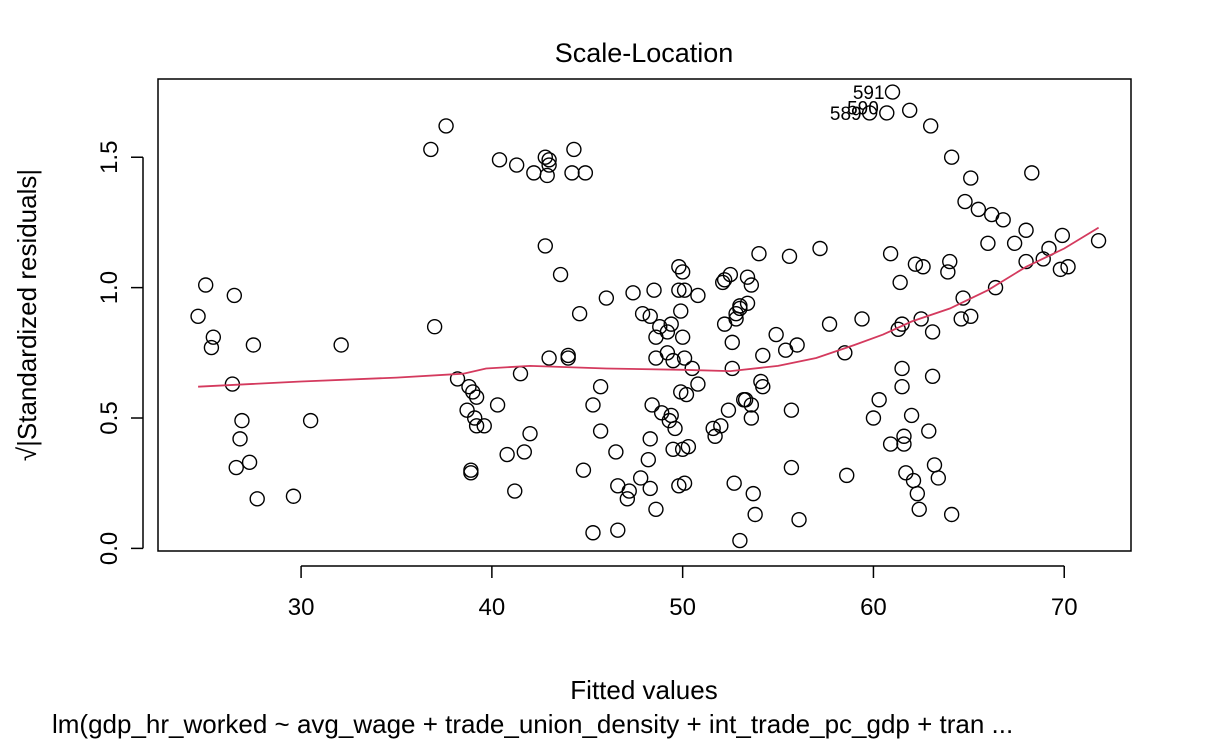 Image resolution: width=1212 pixels, height=749 pixels. I want to click on y-axis: 0.0 0.5 1.0 1.5, so click(120, 353).